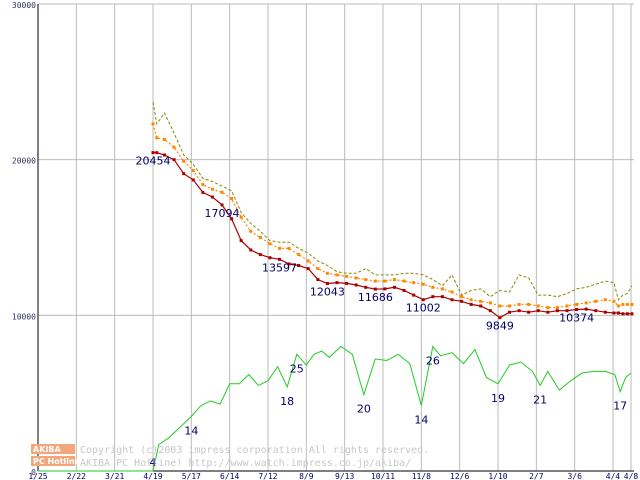  I want to click on x-tick-label: 5/17, so click(191, 476).